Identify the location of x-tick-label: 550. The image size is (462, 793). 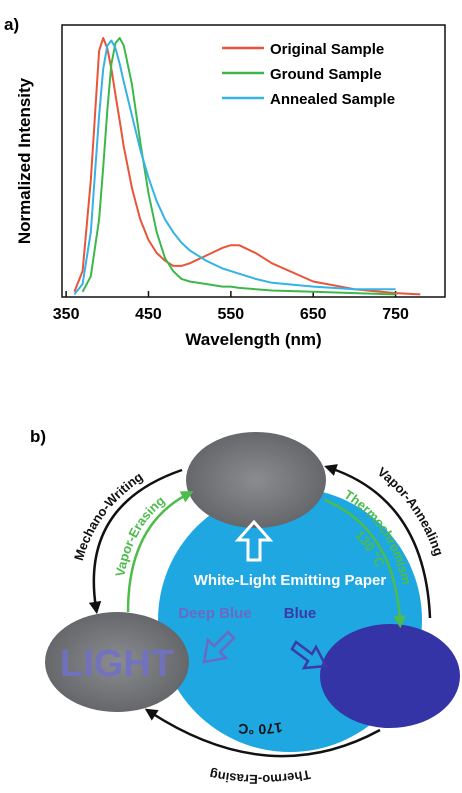
(230, 314).